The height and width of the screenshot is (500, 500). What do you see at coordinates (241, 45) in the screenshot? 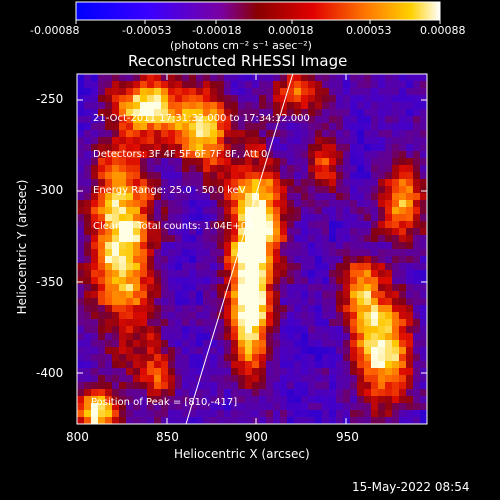
I see `colorbar-units: (photons cm⁻² s⁻¹ asec⁻²)` at bounding box center [241, 45].